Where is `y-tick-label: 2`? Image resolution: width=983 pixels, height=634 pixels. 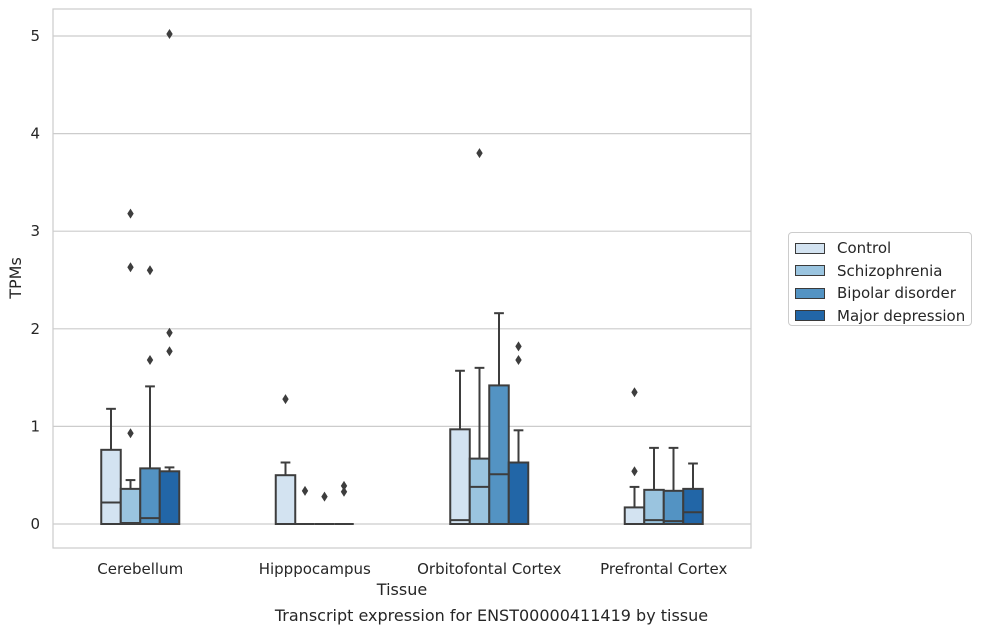 y-tick-label: 2 is located at coordinates (35, 329).